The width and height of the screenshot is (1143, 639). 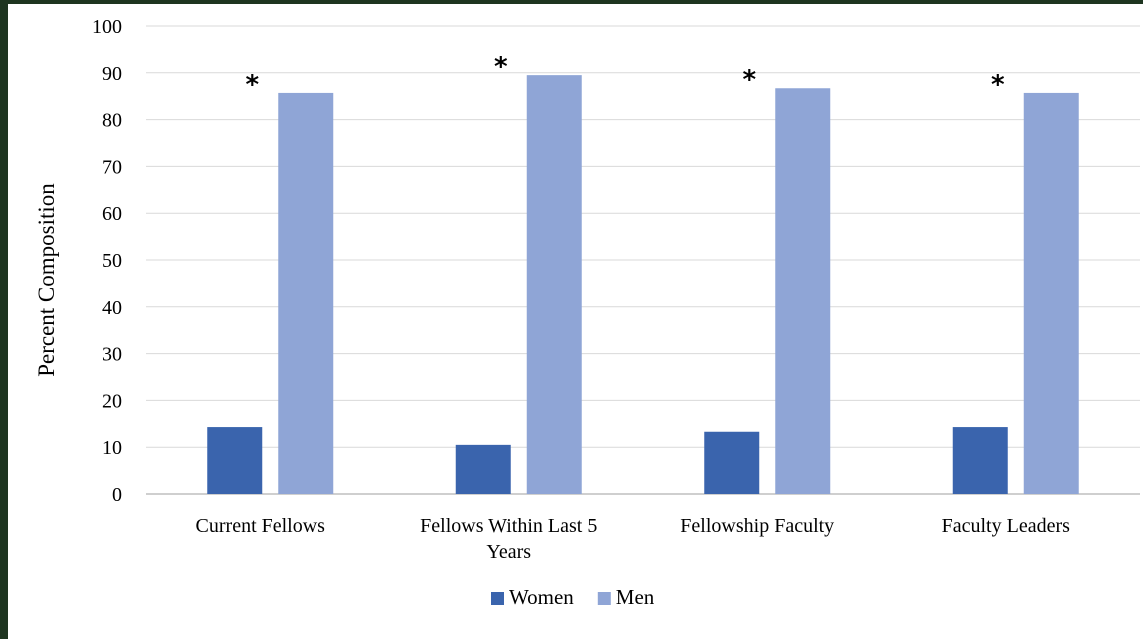 What do you see at coordinates (112, 167) in the screenshot?
I see `y-tick-label: 70` at bounding box center [112, 167].